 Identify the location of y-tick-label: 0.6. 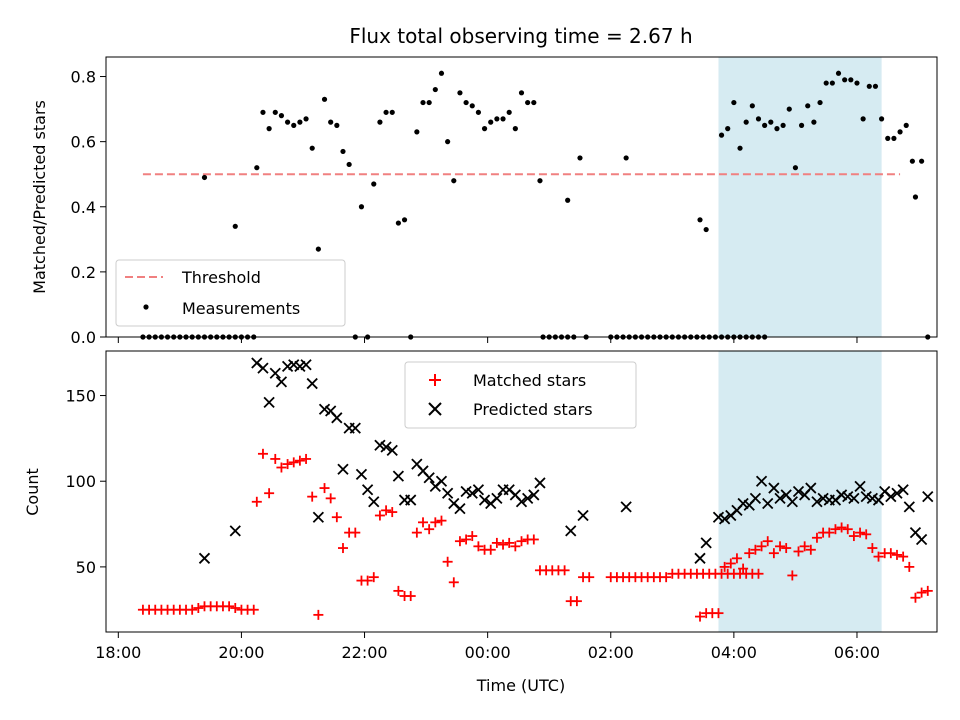
(83, 142).